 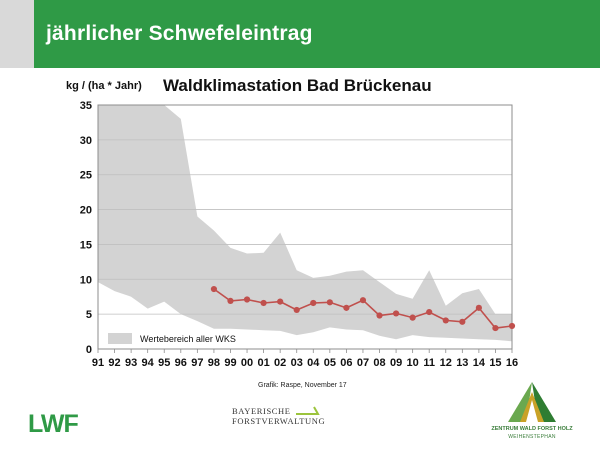 What do you see at coordinates (446, 363) in the screenshot?
I see `x-tick-label: 12` at bounding box center [446, 363].